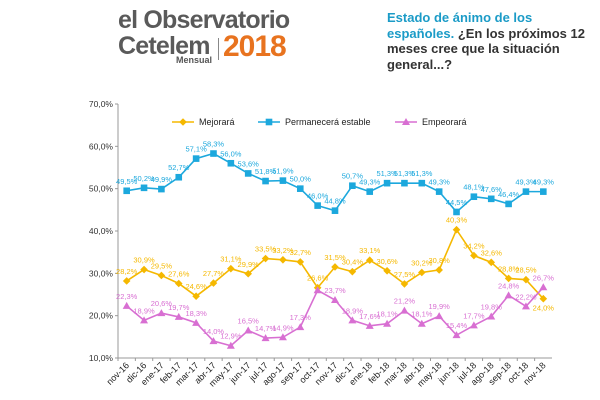 This screenshot has height=400, width=600. I want to click on data-label: 19,7%, so click(179, 307).